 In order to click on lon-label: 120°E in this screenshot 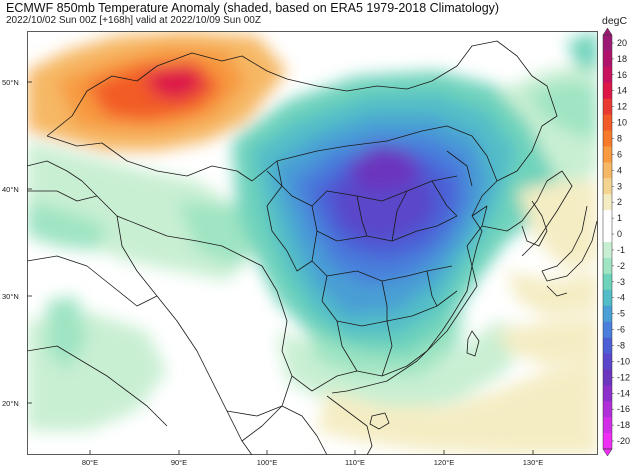, I will do `click(444, 462)`.